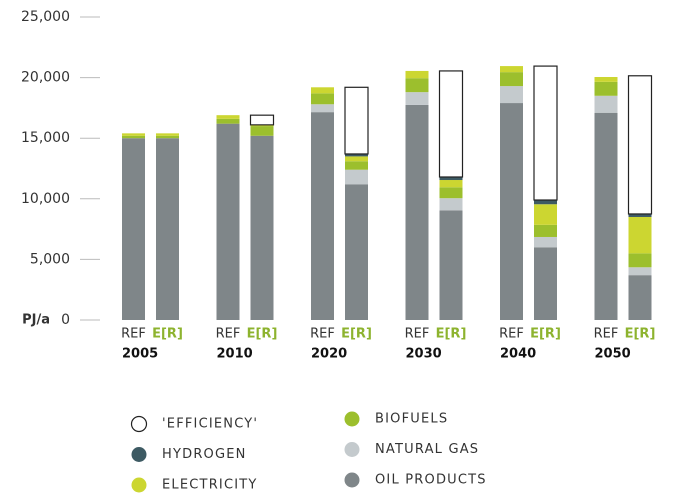 The width and height of the screenshot is (677, 495). What do you see at coordinates (65, 320) in the screenshot?
I see `y-tick-label: 0` at bounding box center [65, 320].